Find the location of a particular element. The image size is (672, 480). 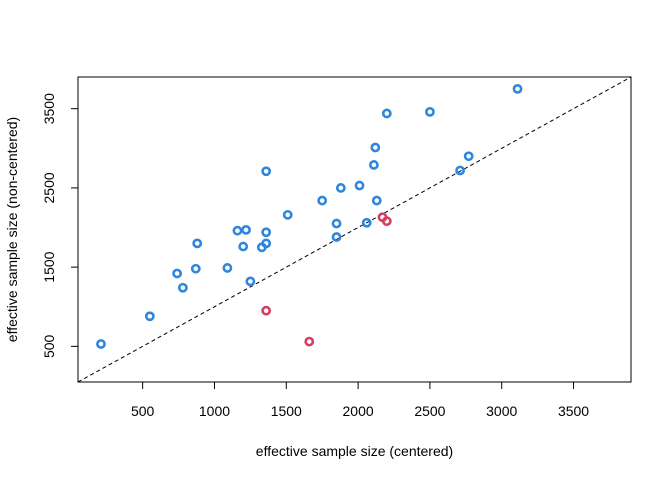

y-tick-label: 3500 is located at coordinates (49, 108).